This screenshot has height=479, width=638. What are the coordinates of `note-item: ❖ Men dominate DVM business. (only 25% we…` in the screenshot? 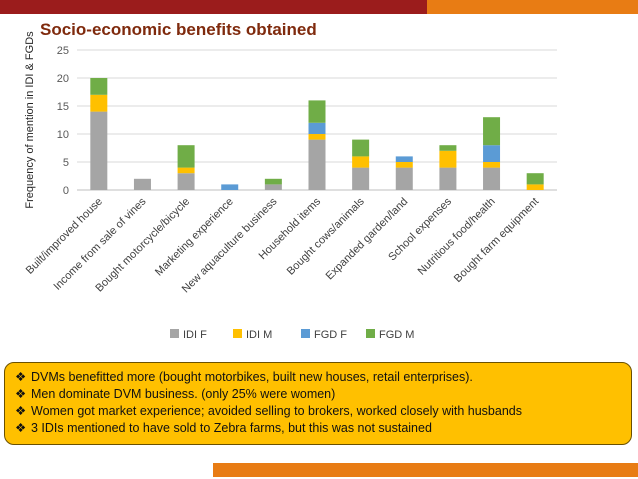 It's located at (318, 394).